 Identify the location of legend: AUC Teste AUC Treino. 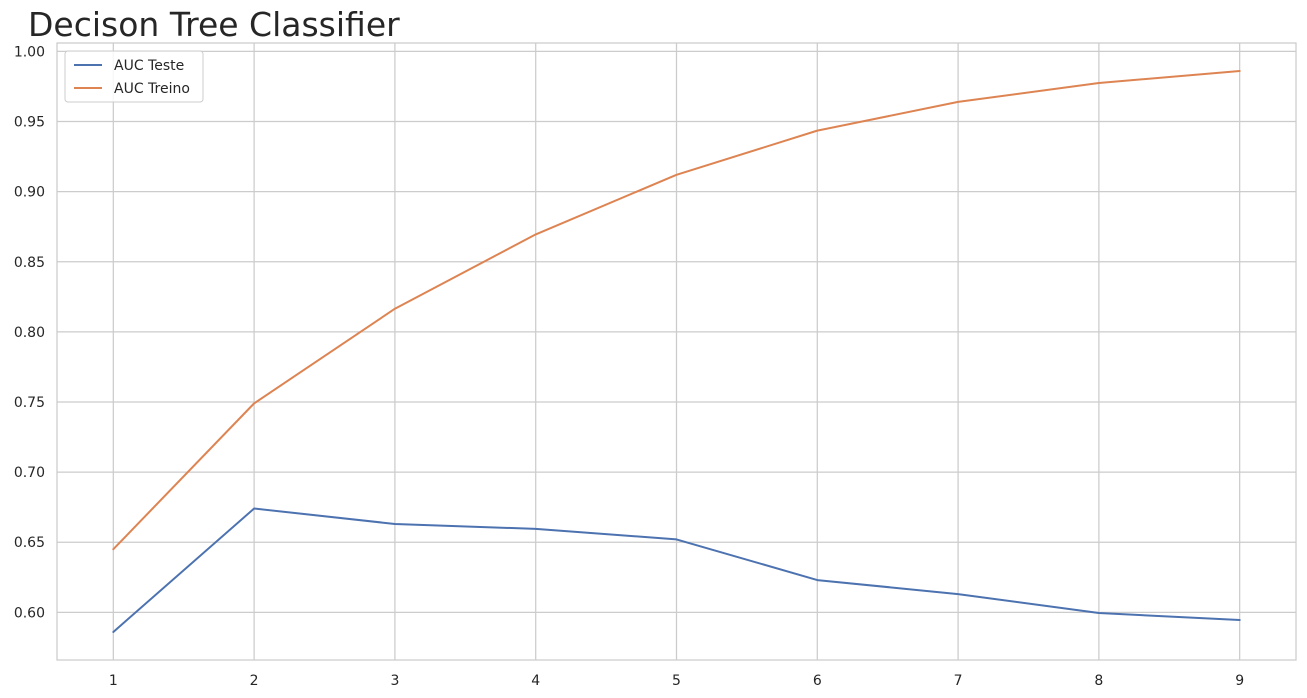
(134, 76).